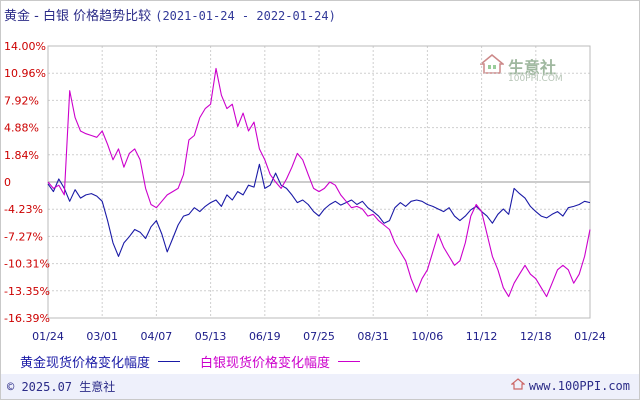 The width and height of the screenshot is (640, 400). What do you see at coordinates (373, 336) in the screenshot?
I see `x-tick-label: 08/31` at bounding box center [373, 336].